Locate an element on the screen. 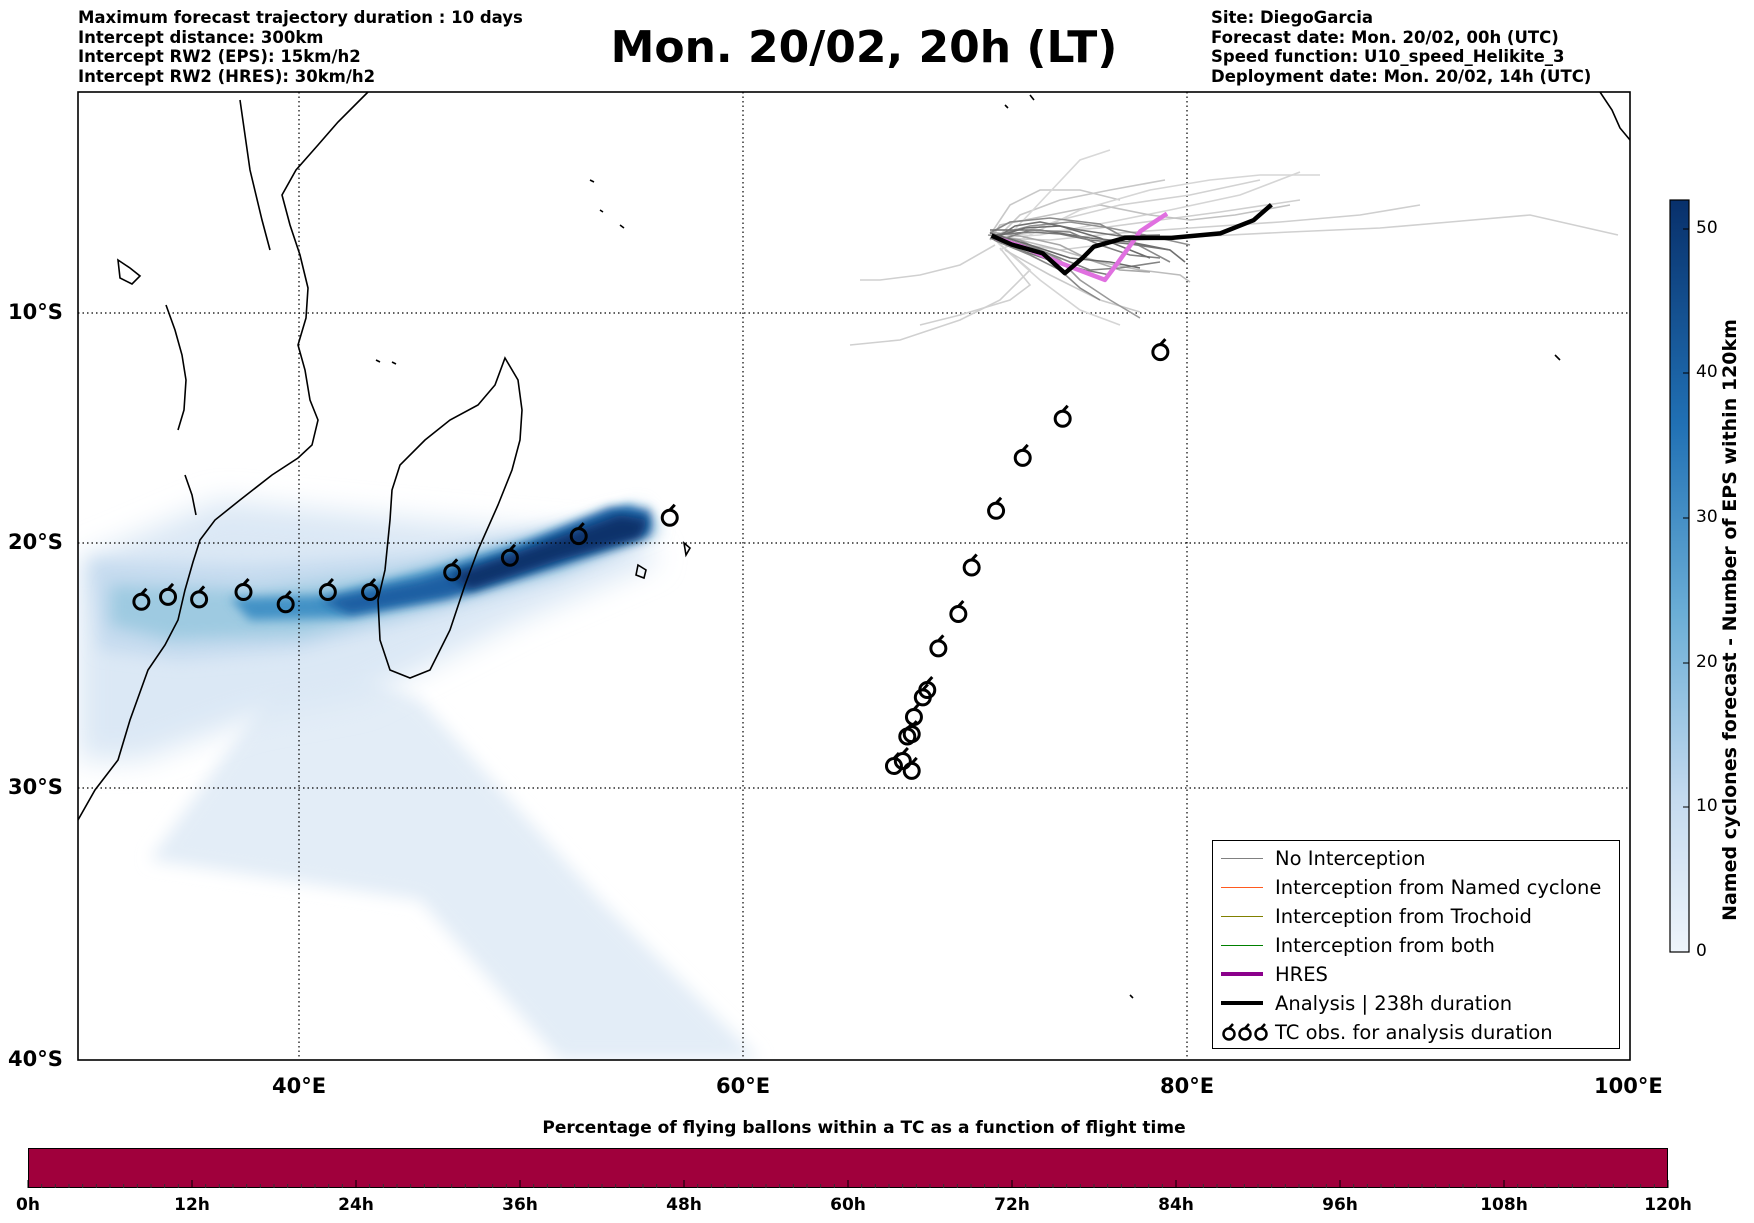  lat-label-10s: 10°S is located at coordinates (35, 312).